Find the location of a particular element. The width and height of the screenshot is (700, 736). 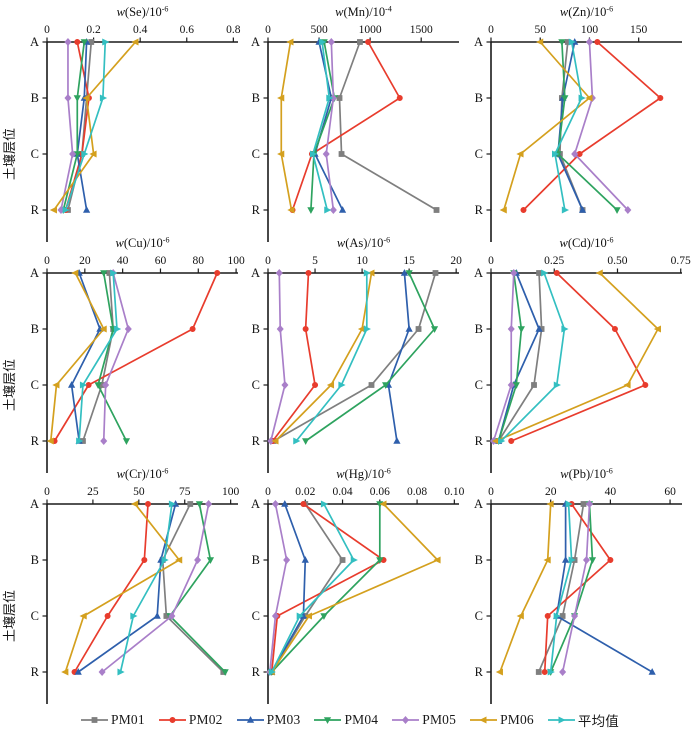

x-tick-label: 0.4 is located at coordinates (140, 30).